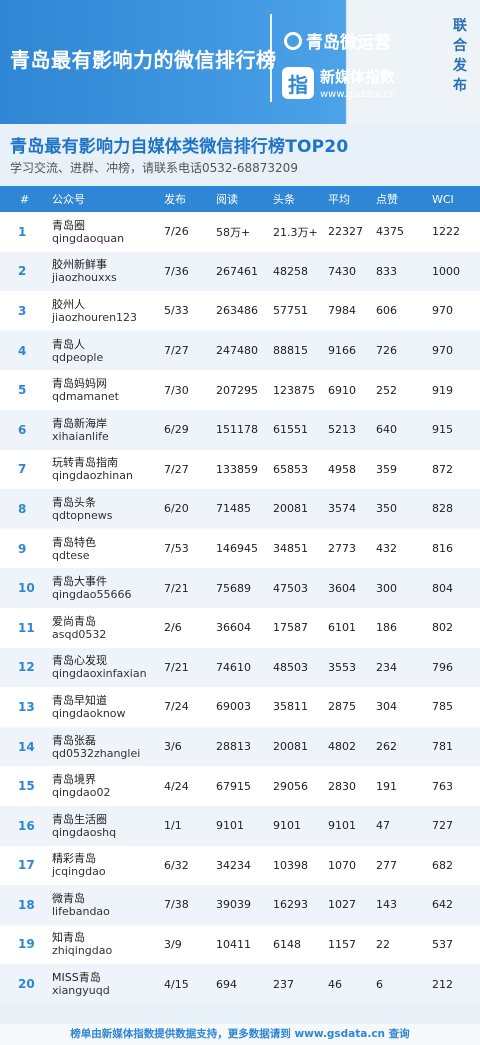 This screenshot has height=1045, width=480. I want to click on account-cell: 青岛人 qdpeople, so click(108, 351).